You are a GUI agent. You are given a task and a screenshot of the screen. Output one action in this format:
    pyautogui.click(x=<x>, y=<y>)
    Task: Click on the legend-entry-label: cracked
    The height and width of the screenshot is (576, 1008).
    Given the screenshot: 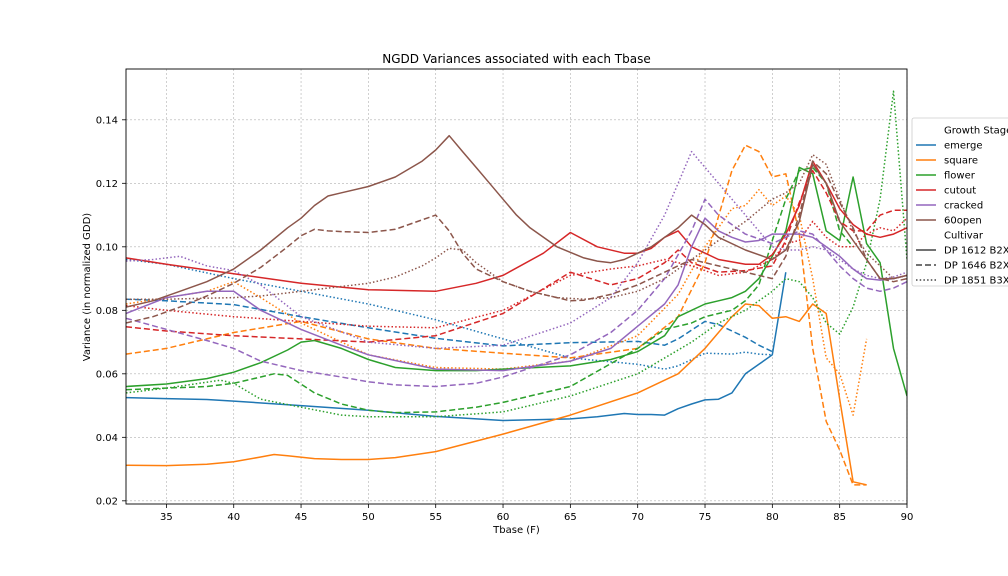 What is the action you would take?
    pyautogui.click(x=963, y=206)
    